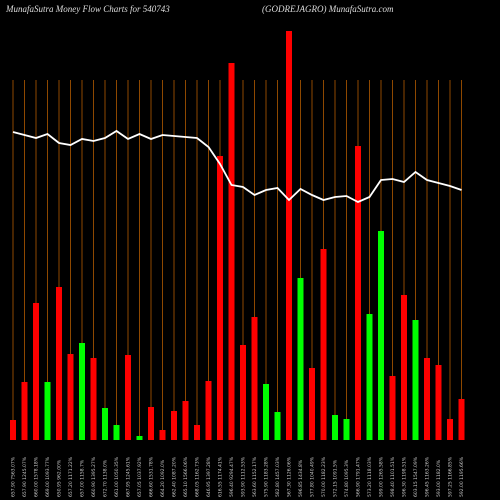  I want to click on x-tick-label: 666.60 1531.78%, so click(152, 476).